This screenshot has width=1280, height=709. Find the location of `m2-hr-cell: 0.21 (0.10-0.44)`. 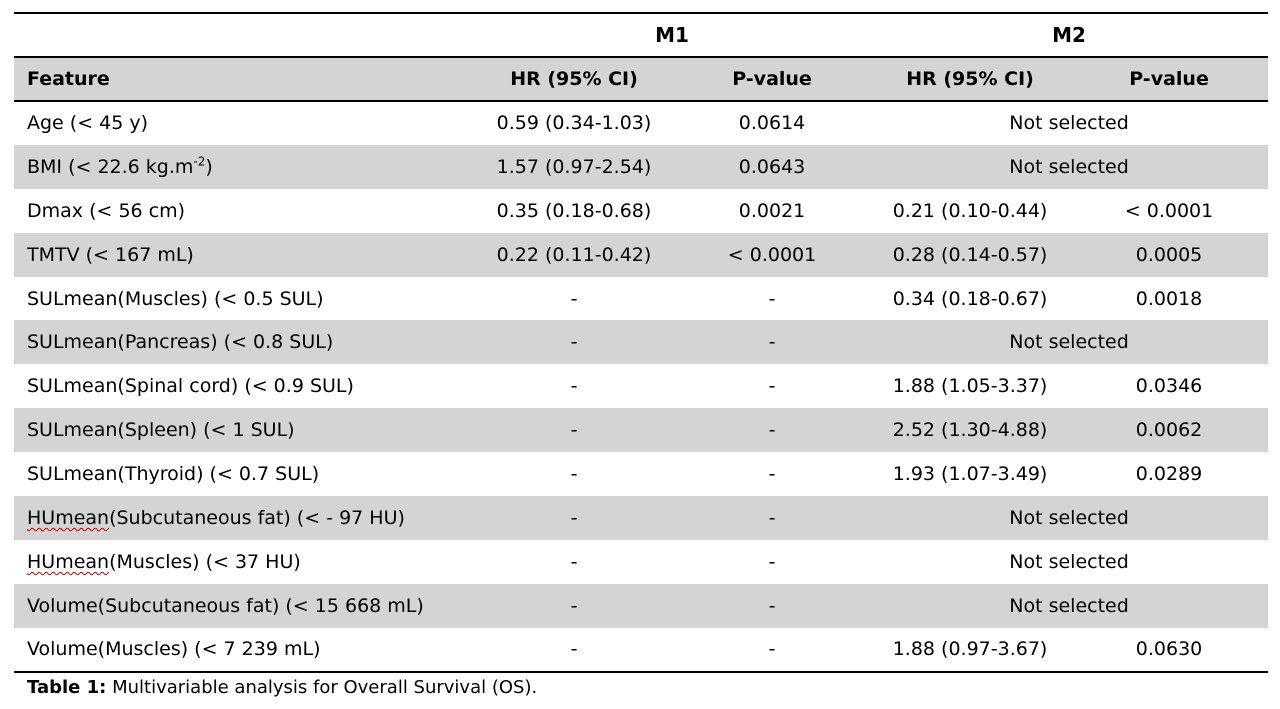

m2-hr-cell: 0.21 (0.10-0.44) is located at coordinates (970, 210).